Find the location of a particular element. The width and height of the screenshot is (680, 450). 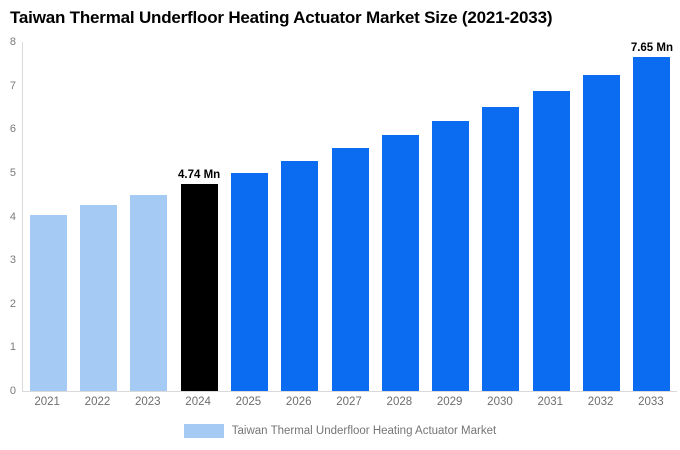

bar-slot-2030 is located at coordinates (501, 216).